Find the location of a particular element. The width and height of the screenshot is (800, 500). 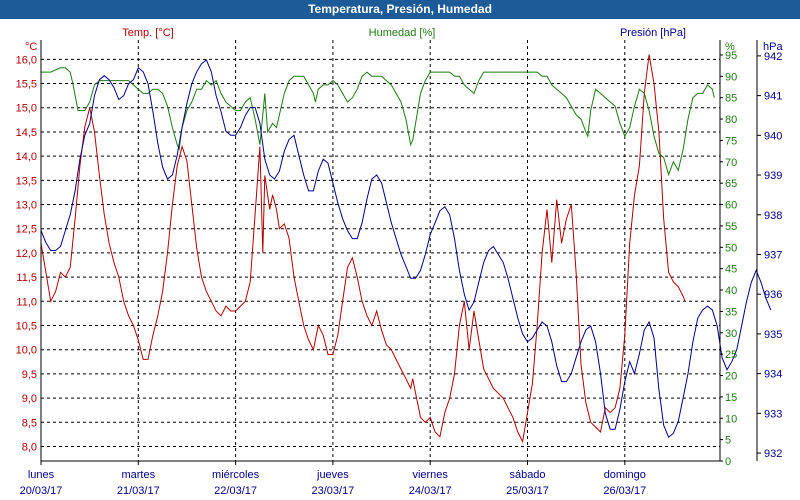

tick-label-pres: 937 is located at coordinates (773, 255).